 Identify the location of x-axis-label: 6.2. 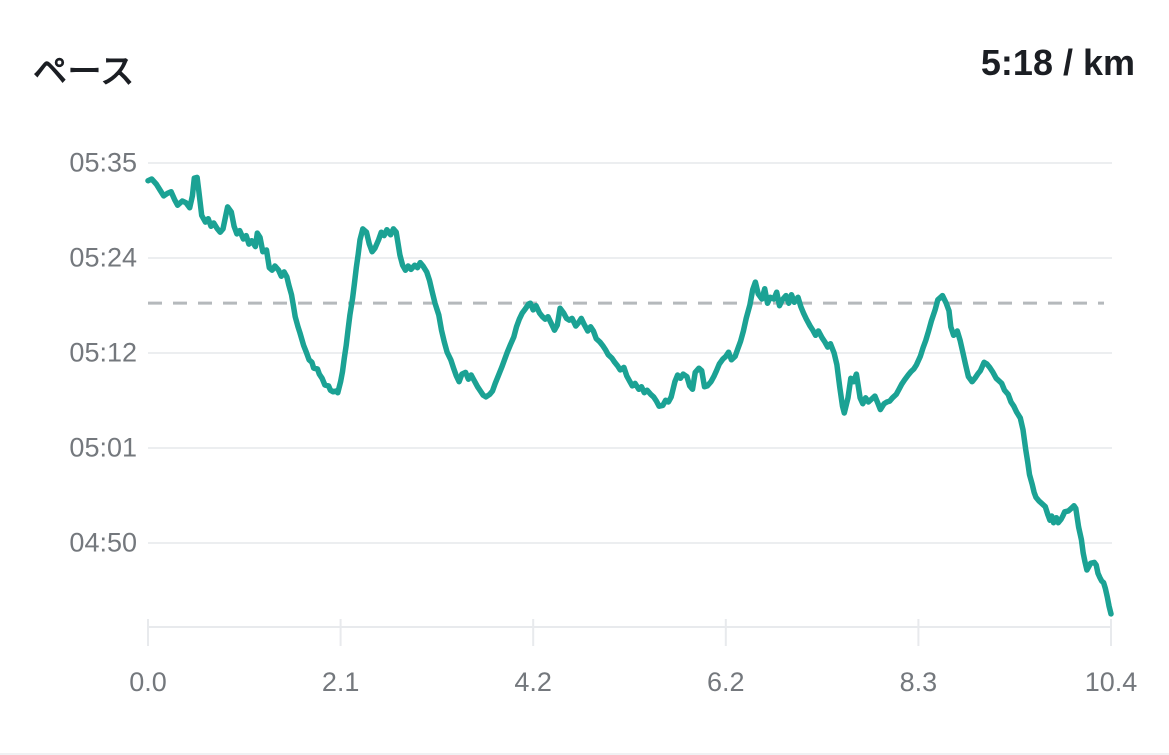
(726, 682).